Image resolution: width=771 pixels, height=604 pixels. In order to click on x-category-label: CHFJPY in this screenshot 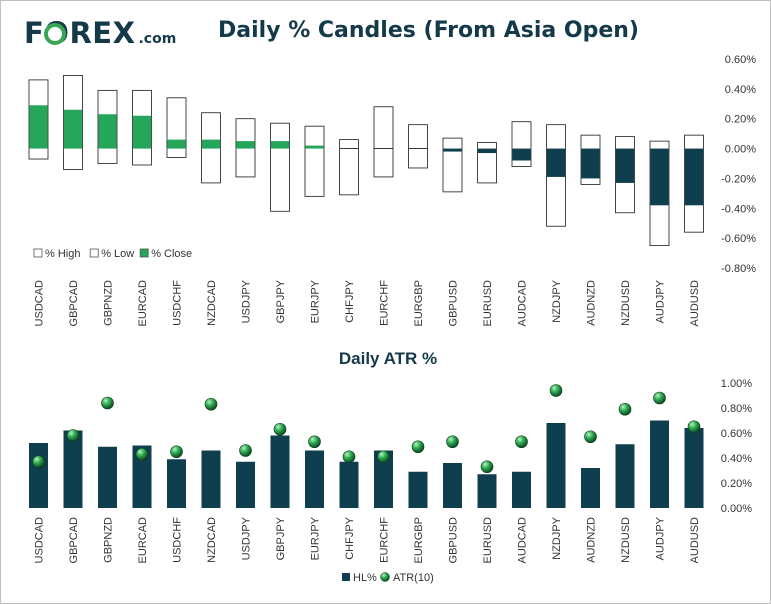, I will do `click(350, 537)`.